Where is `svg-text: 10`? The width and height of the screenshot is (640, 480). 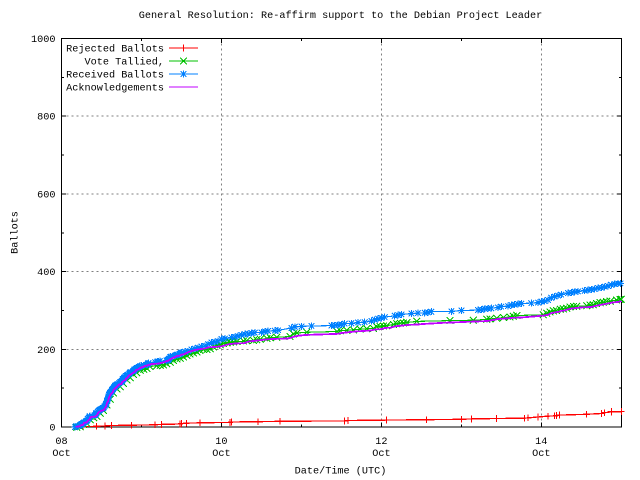
svg-text: 10 is located at coordinates (221, 442).